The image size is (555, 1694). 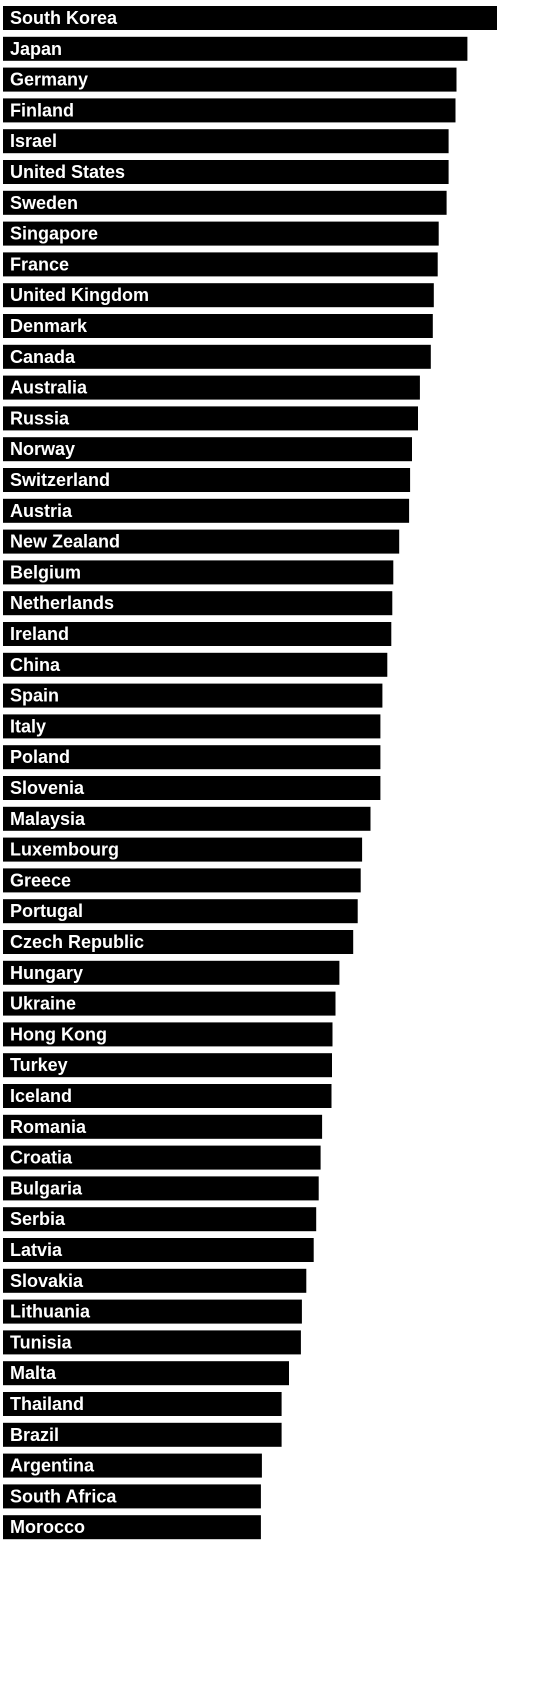 I want to click on bar-label-tunisia: Tunisia, so click(x=41, y=1342).